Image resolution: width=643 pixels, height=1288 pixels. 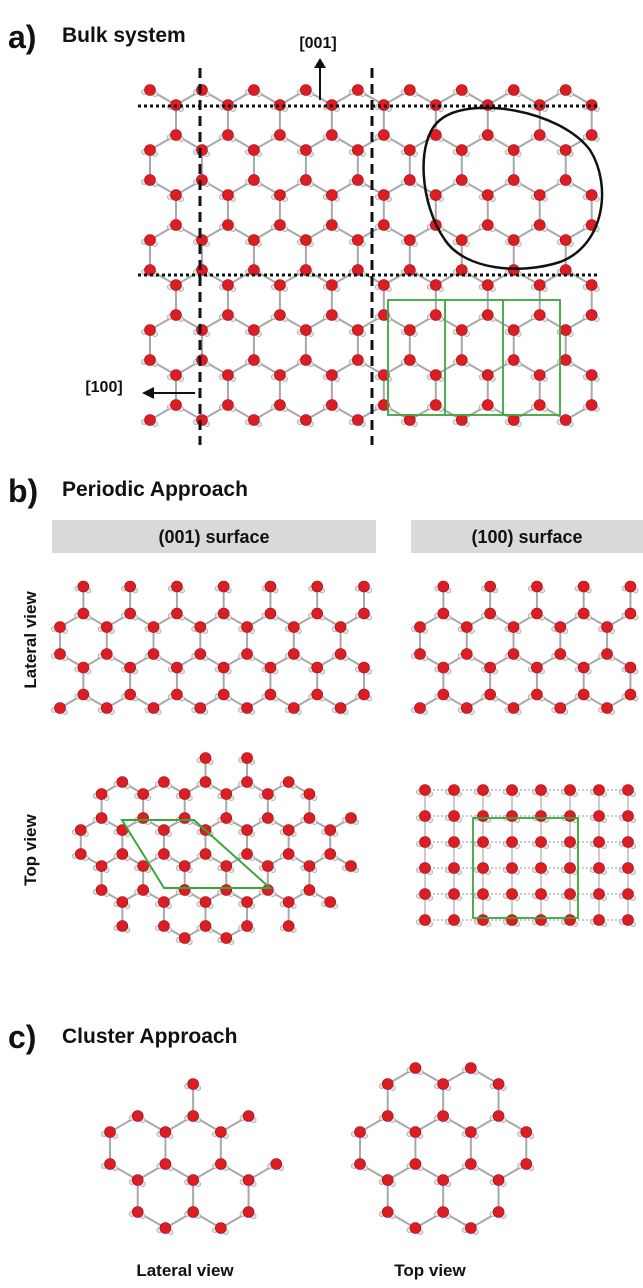 What do you see at coordinates (30, 640) in the screenshot?
I see `row-title: Lateral view` at bounding box center [30, 640].